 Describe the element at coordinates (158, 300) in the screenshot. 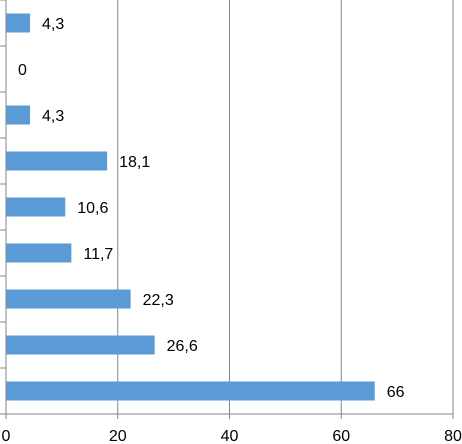

I see `data-label-7: 22,3` at that location.